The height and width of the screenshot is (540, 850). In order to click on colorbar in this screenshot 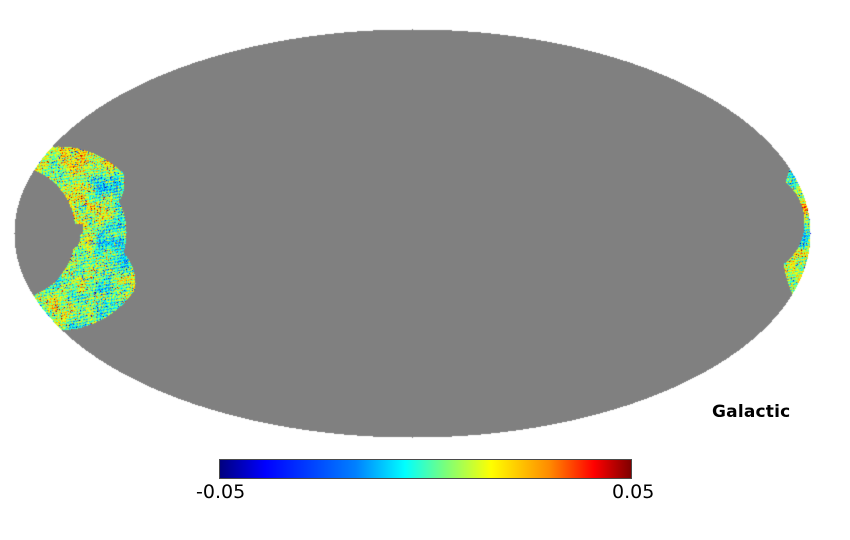, I will do `click(425, 469)`.